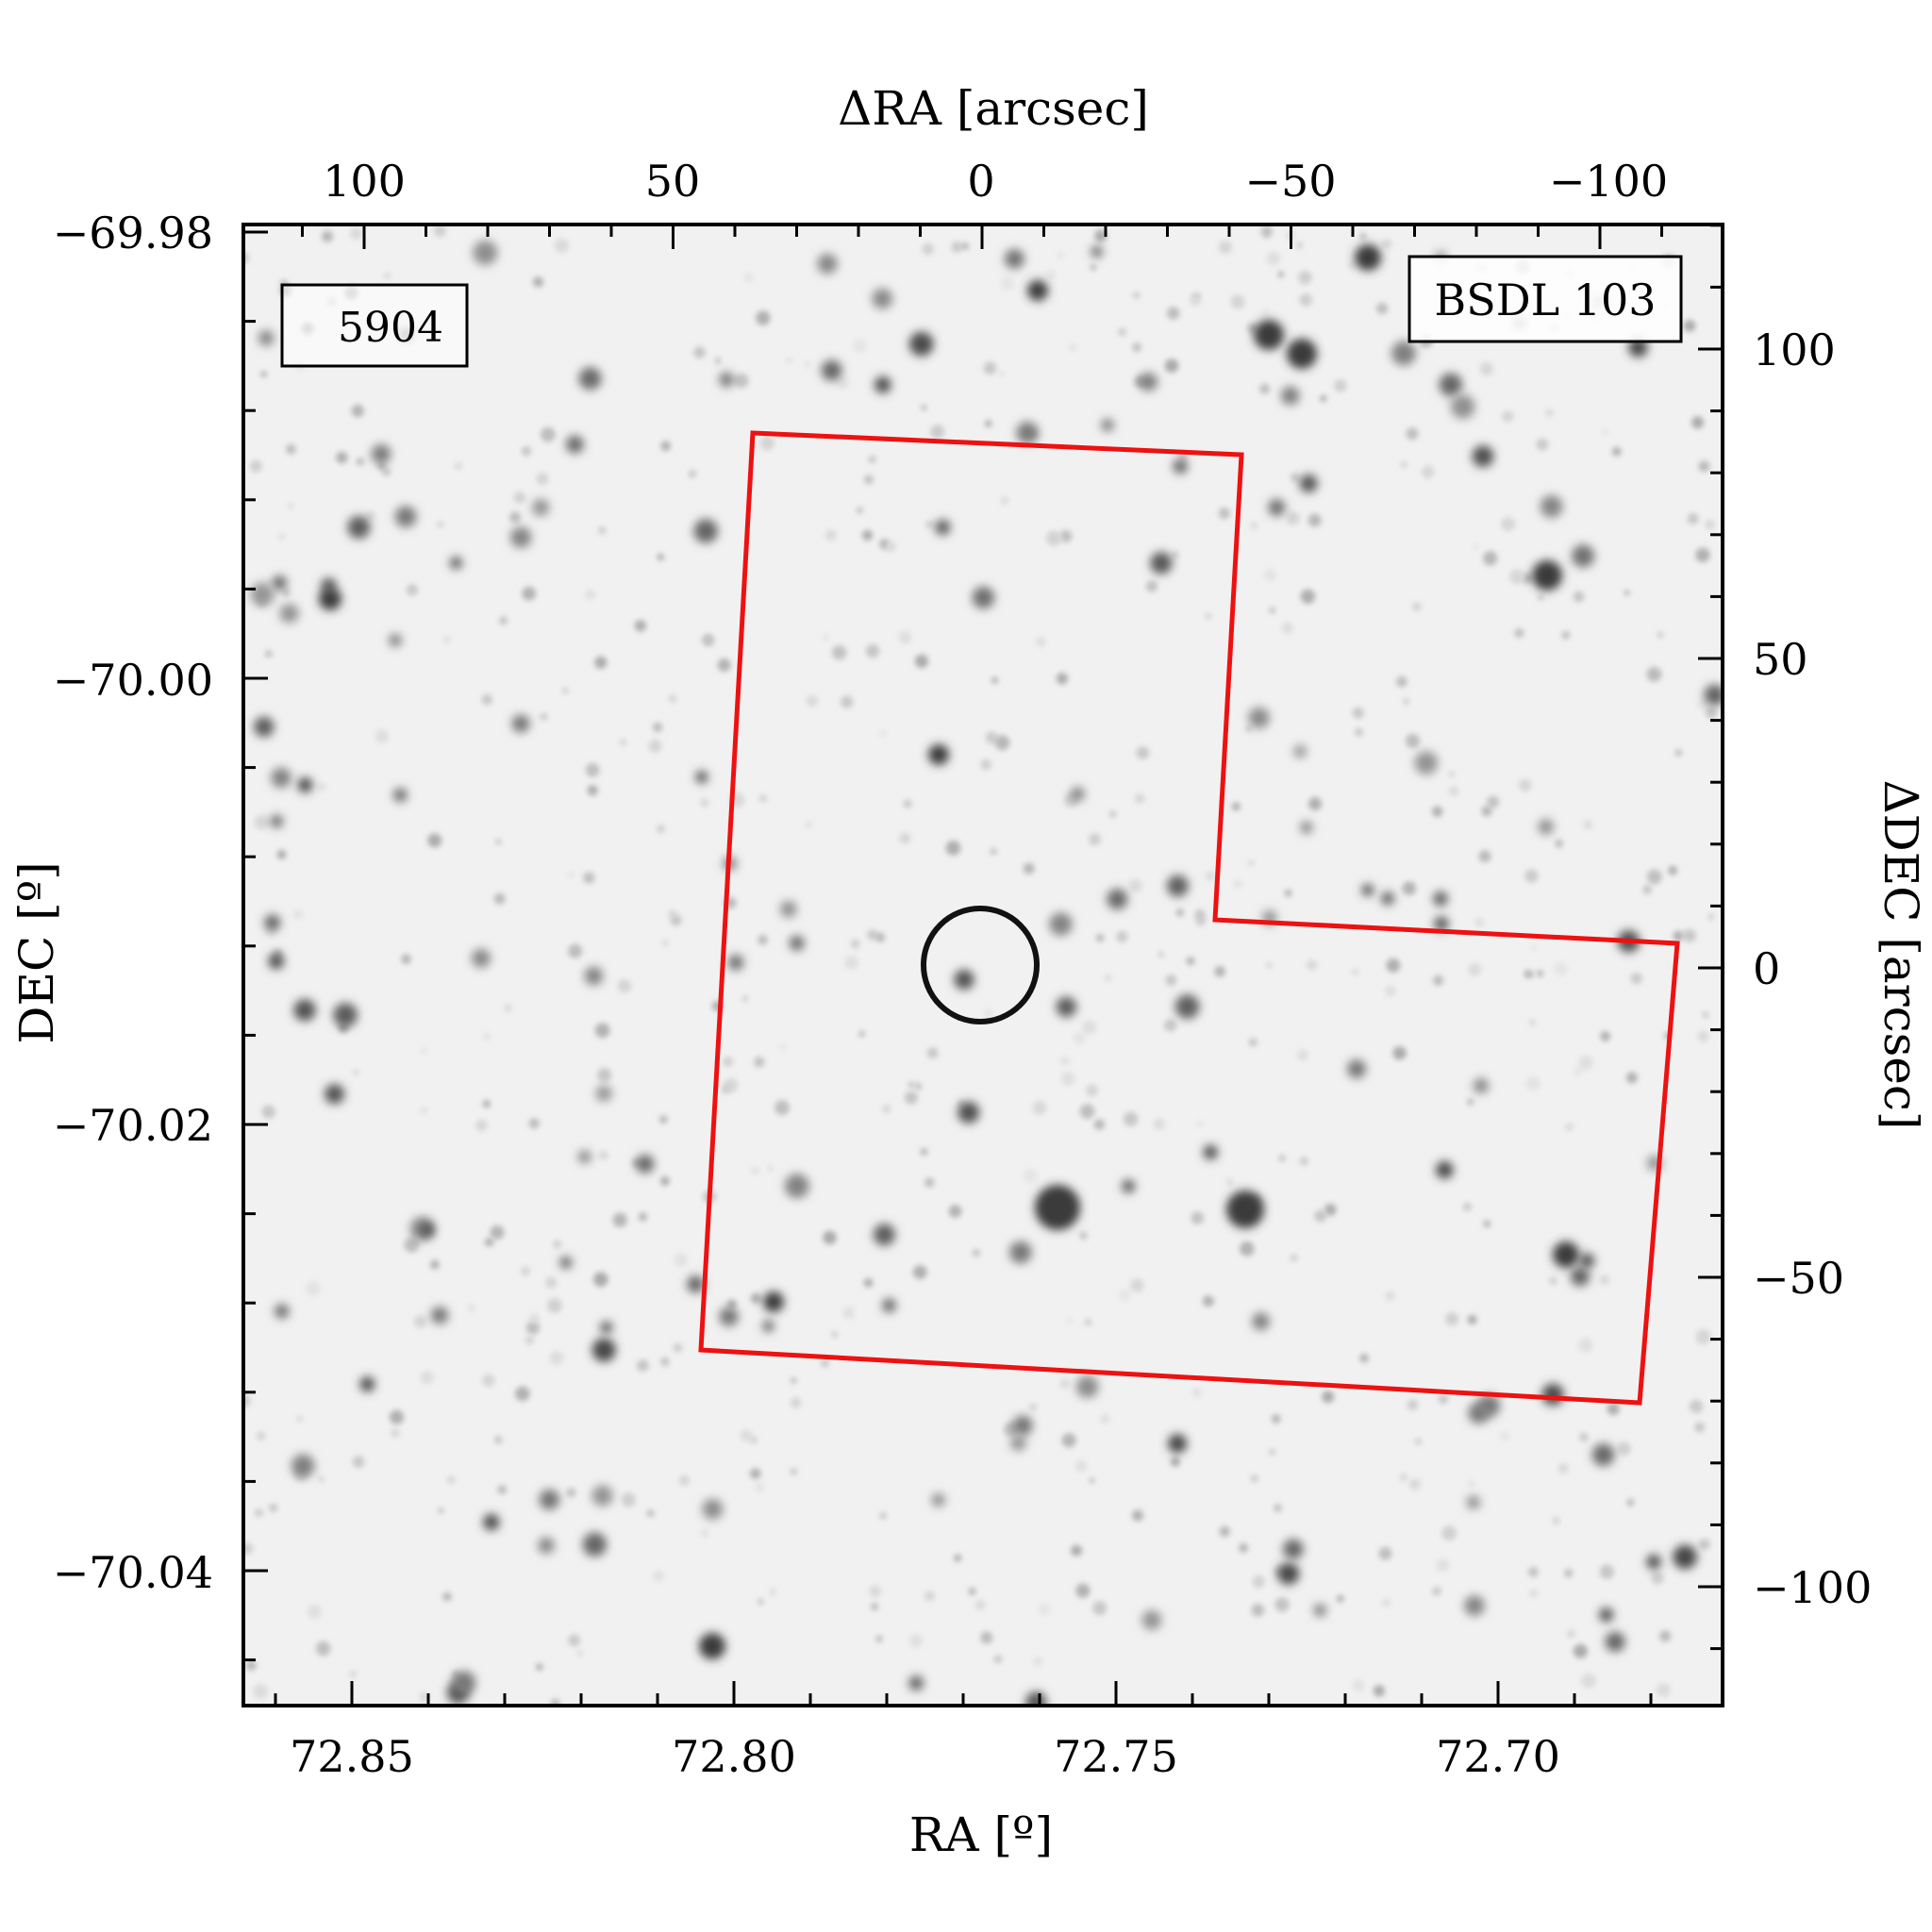  What do you see at coordinates (133, 681) in the screenshot?
I see `left-tick-label: −70.00` at bounding box center [133, 681].